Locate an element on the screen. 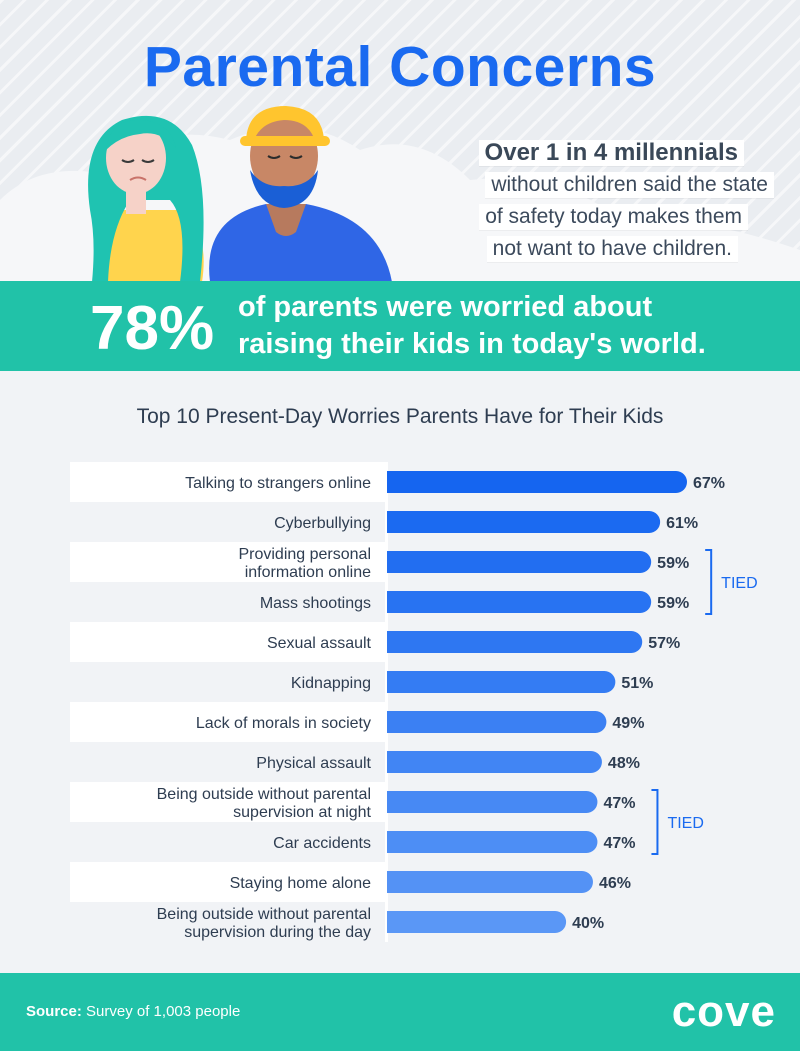 Image resolution: width=800 pixels, height=1051 pixels. category-label: Cyberbullying is located at coordinates (322, 523).